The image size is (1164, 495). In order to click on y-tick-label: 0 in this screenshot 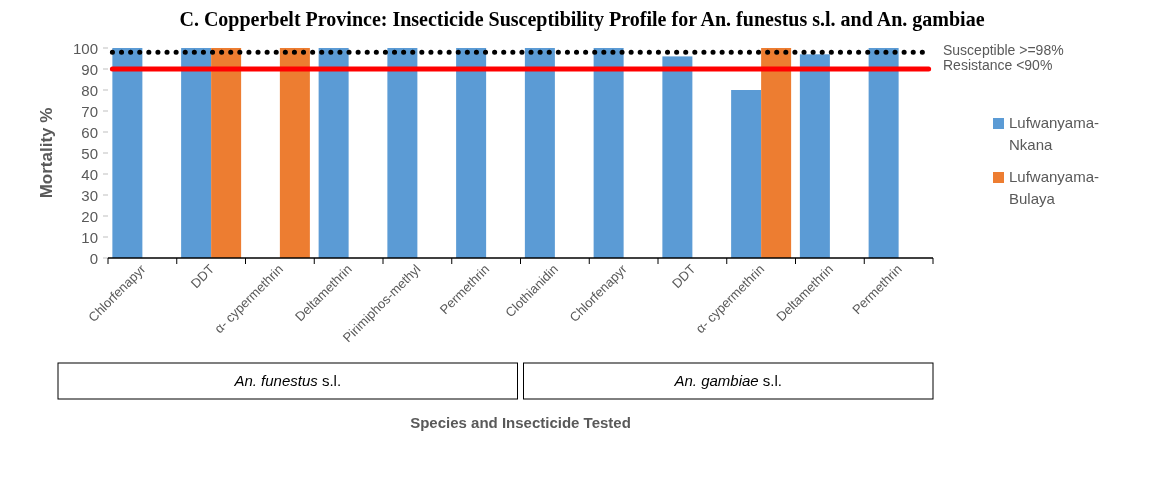, I will do `click(93, 258)`.